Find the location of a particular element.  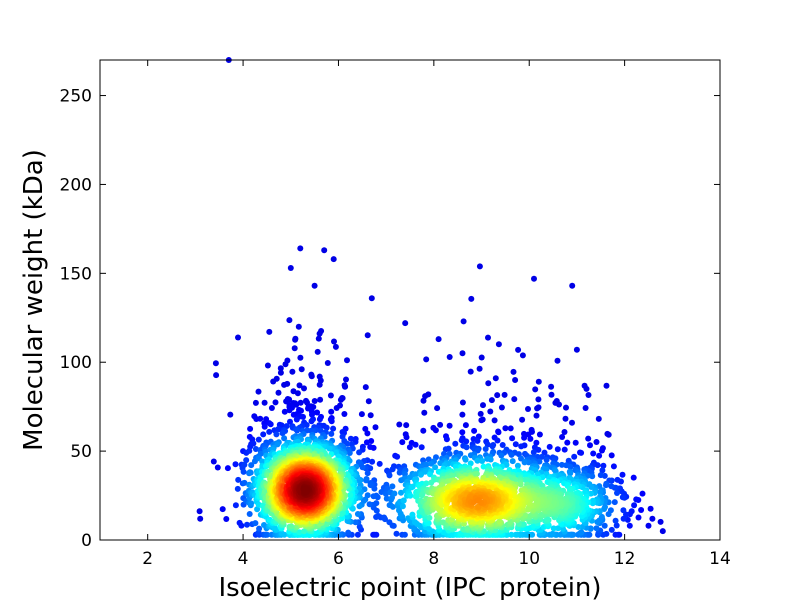

y-tick-label: 0 is located at coordinates (86, 541).